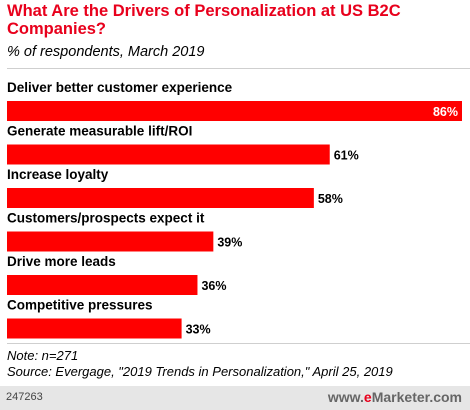  Describe the element at coordinates (345, 397) in the screenshot. I see `brand-prefix: www.` at that location.